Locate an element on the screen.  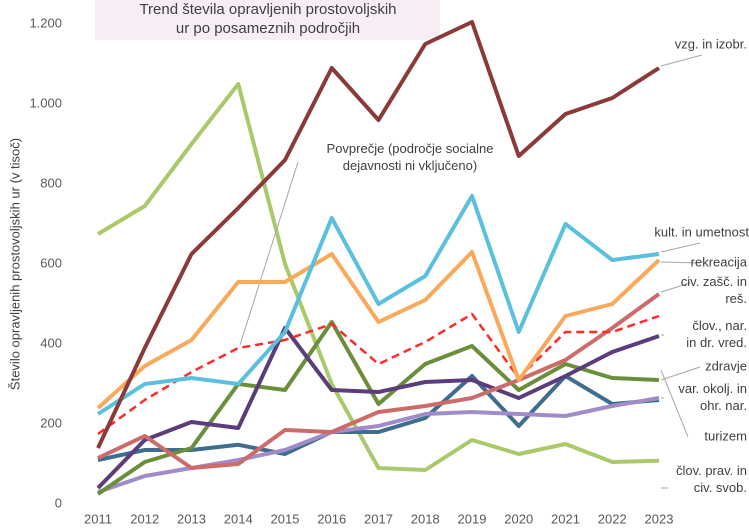
y-tick-label: 800 is located at coordinates (51, 182).